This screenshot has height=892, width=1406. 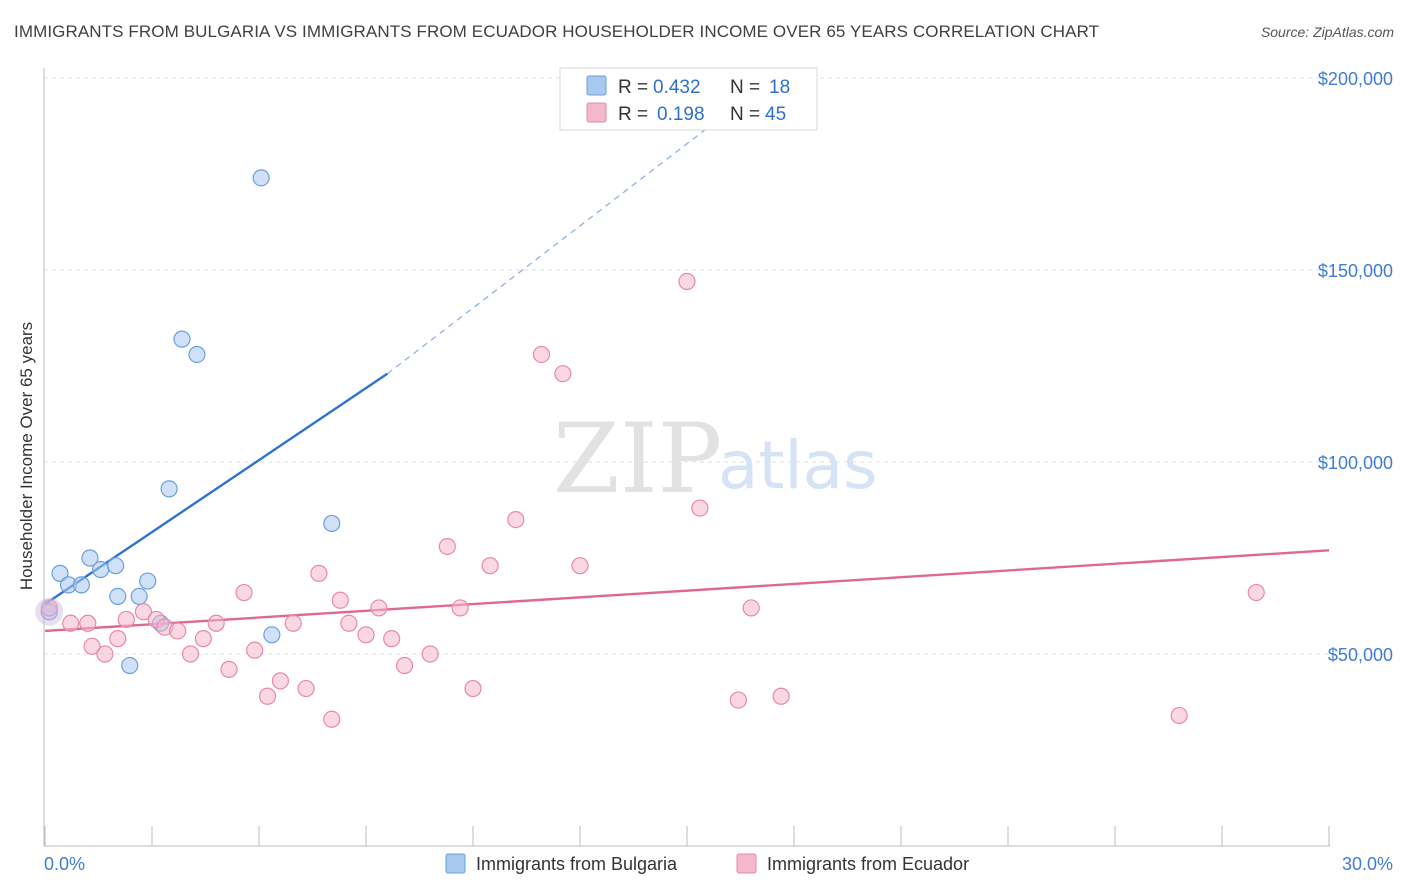 I want to click on ecuador-trend-line, so click(x=687, y=591).